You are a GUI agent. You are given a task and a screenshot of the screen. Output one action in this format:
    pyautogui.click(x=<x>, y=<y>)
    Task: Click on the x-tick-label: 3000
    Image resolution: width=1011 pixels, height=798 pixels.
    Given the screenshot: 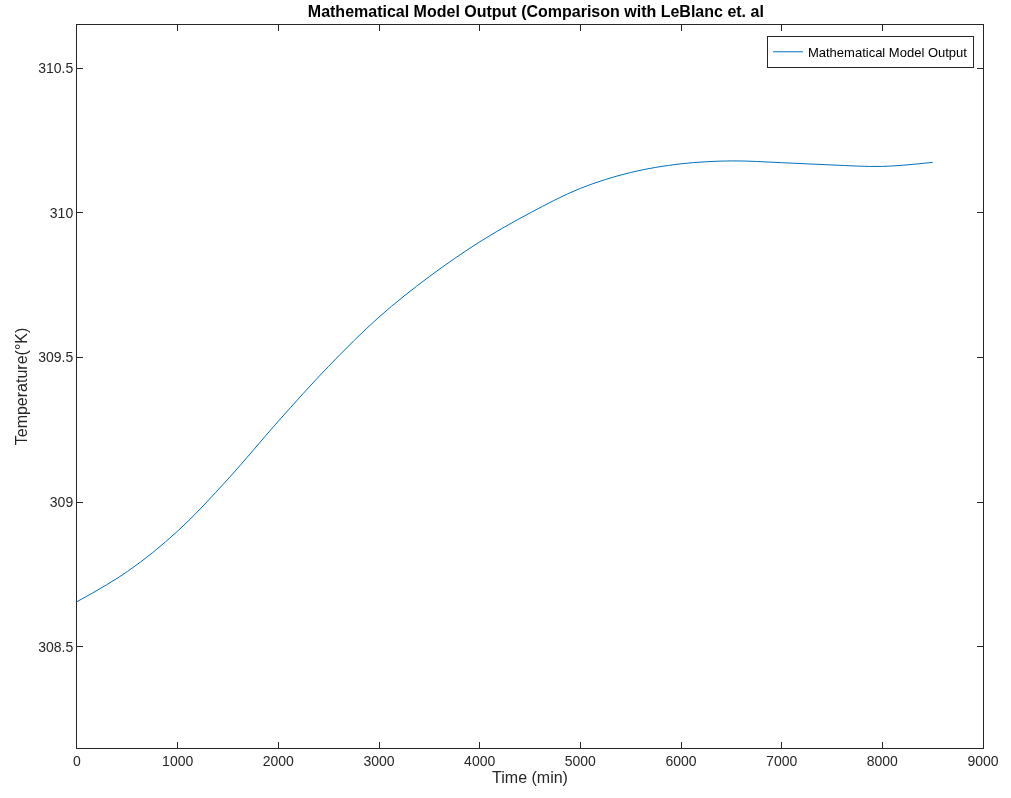 What is the action you would take?
    pyautogui.click(x=379, y=760)
    